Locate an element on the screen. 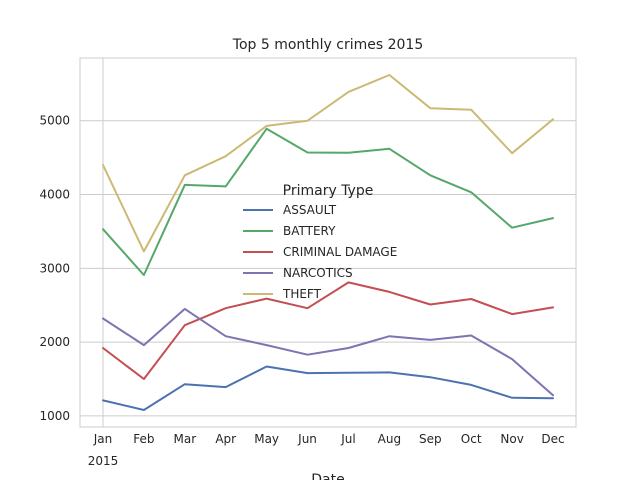 This screenshot has width=640, height=480. series-line-assault is located at coordinates (328, 388).